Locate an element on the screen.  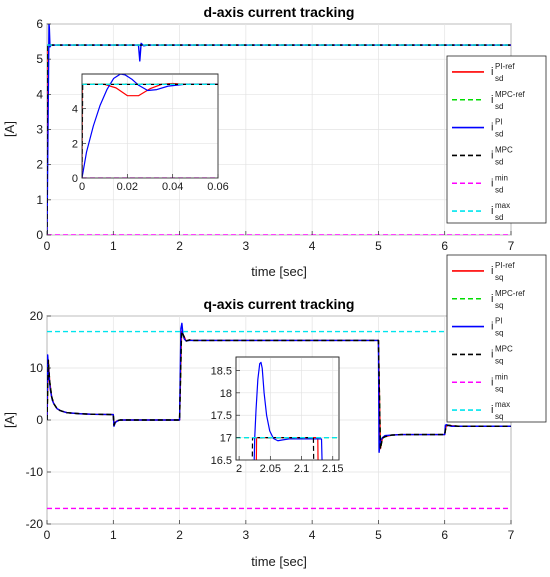
x-axis-label: time [sec] is located at coordinates (279, 561).